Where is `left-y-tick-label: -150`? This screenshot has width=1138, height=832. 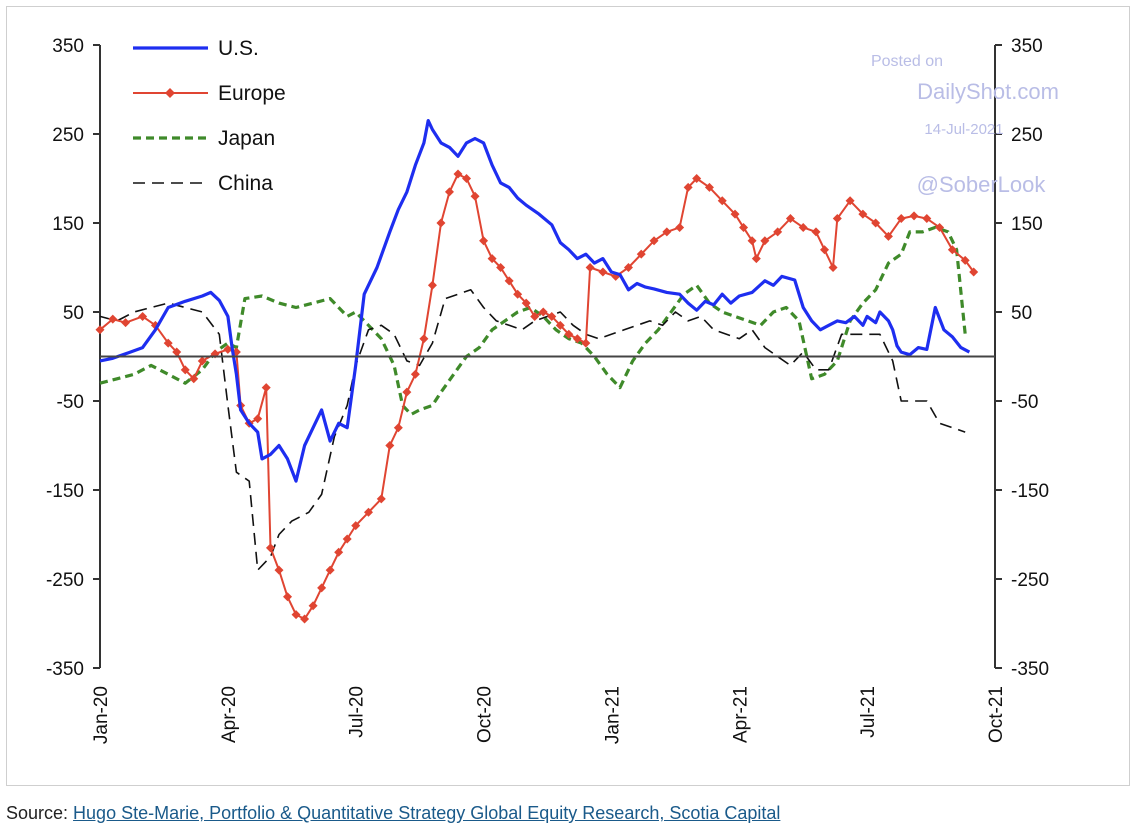
left-y-tick-label: -150 is located at coordinates (65, 491).